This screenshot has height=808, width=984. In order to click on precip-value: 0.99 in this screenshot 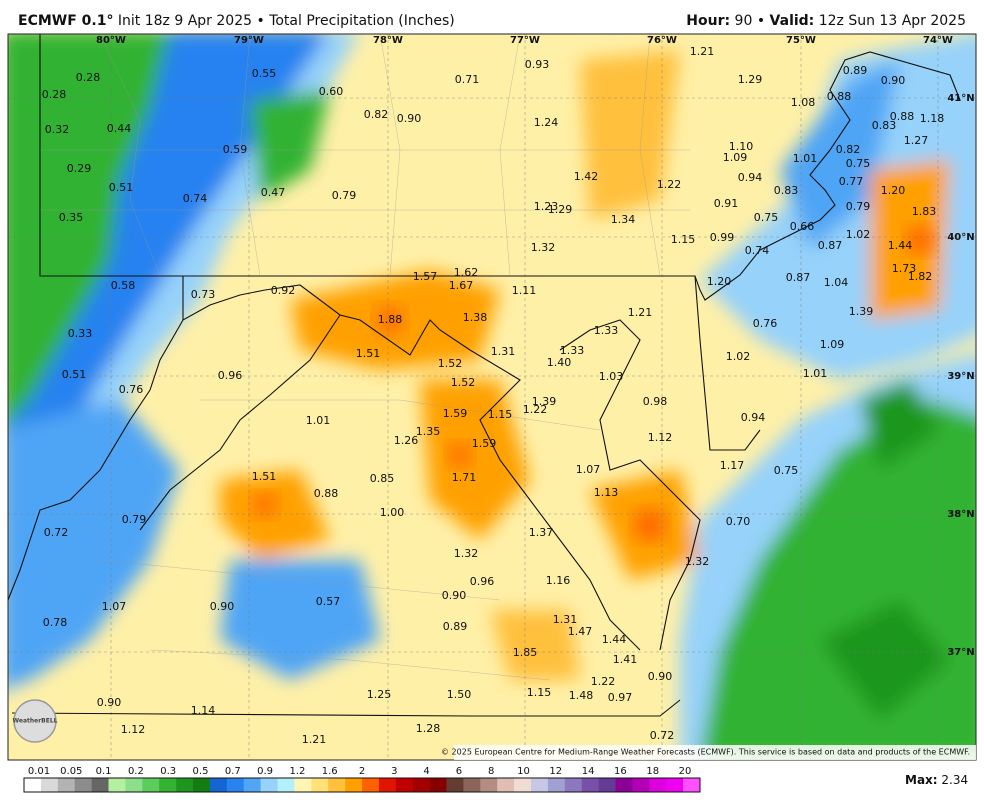, I will do `click(722, 237)`.